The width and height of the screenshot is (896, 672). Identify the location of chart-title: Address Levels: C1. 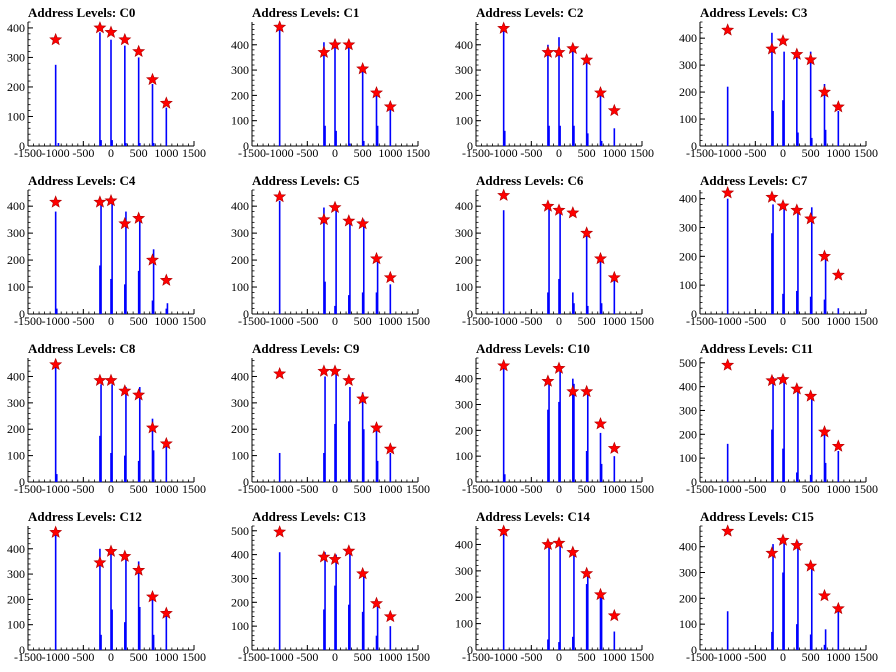
(306, 12).